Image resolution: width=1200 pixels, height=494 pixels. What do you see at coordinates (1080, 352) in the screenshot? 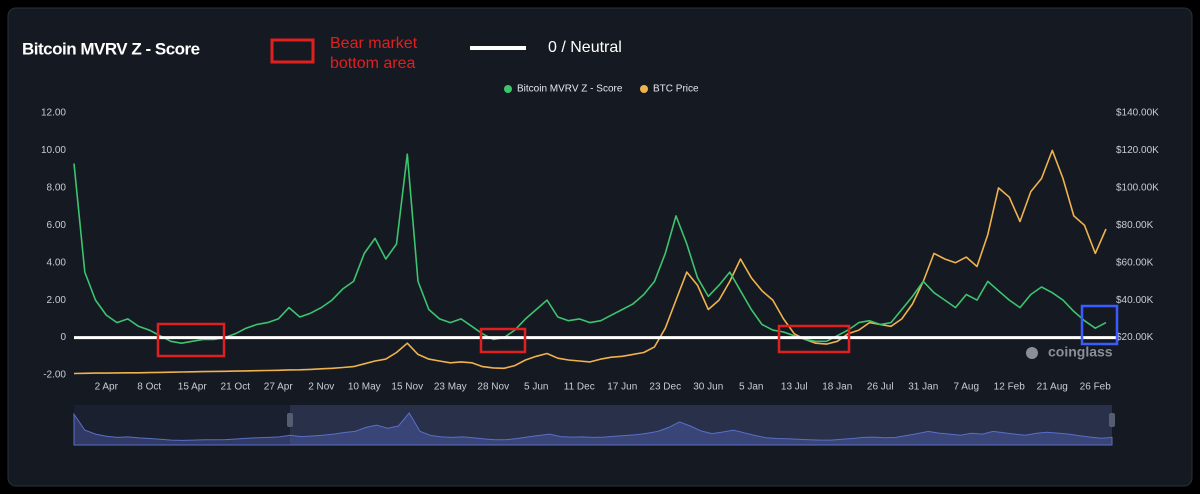
I see `watermark: coinglass` at bounding box center [1080, 352].